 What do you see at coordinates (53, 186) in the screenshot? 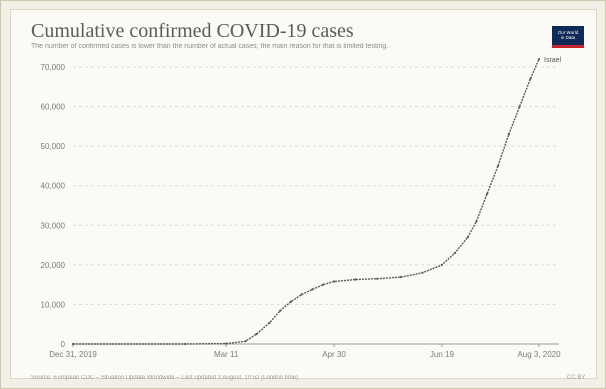
I see `y-tick-label: 40,000` at bounding box center [53, 186].